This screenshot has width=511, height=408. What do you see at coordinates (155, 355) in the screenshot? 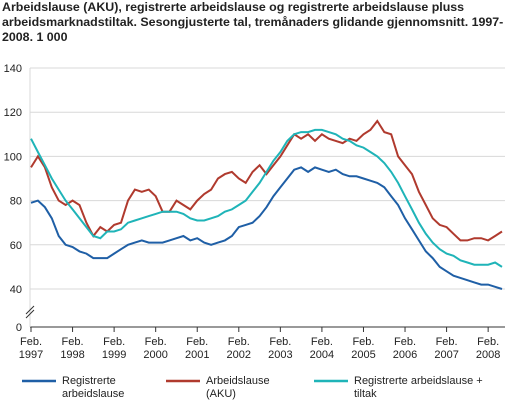
I see `x-tick-label-part: 2000` at bounding box center [155, 355].